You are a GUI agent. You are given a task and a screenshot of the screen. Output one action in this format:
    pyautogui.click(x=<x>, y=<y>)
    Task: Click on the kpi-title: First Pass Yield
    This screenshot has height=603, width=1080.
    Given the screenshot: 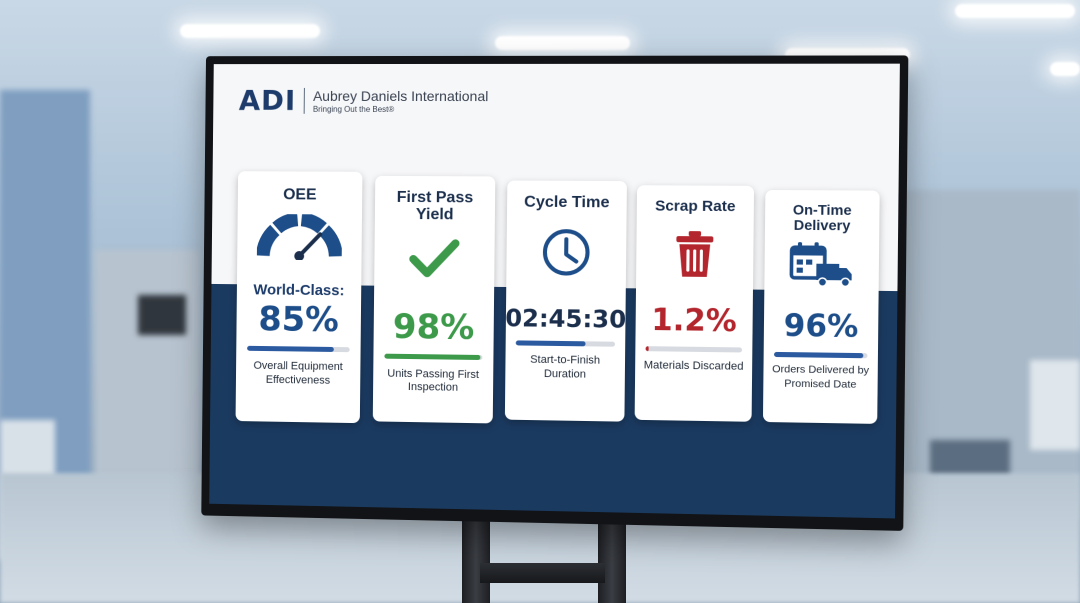 What is the action you would take?
    pyautogui.click(x=435, y=207)
    